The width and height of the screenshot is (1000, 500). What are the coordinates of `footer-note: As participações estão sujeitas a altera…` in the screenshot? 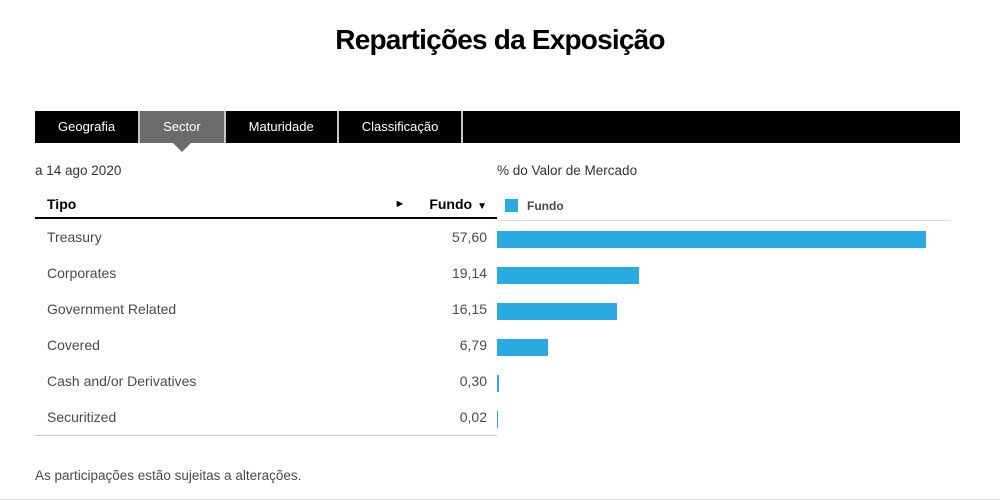 It's located at (168, 475).